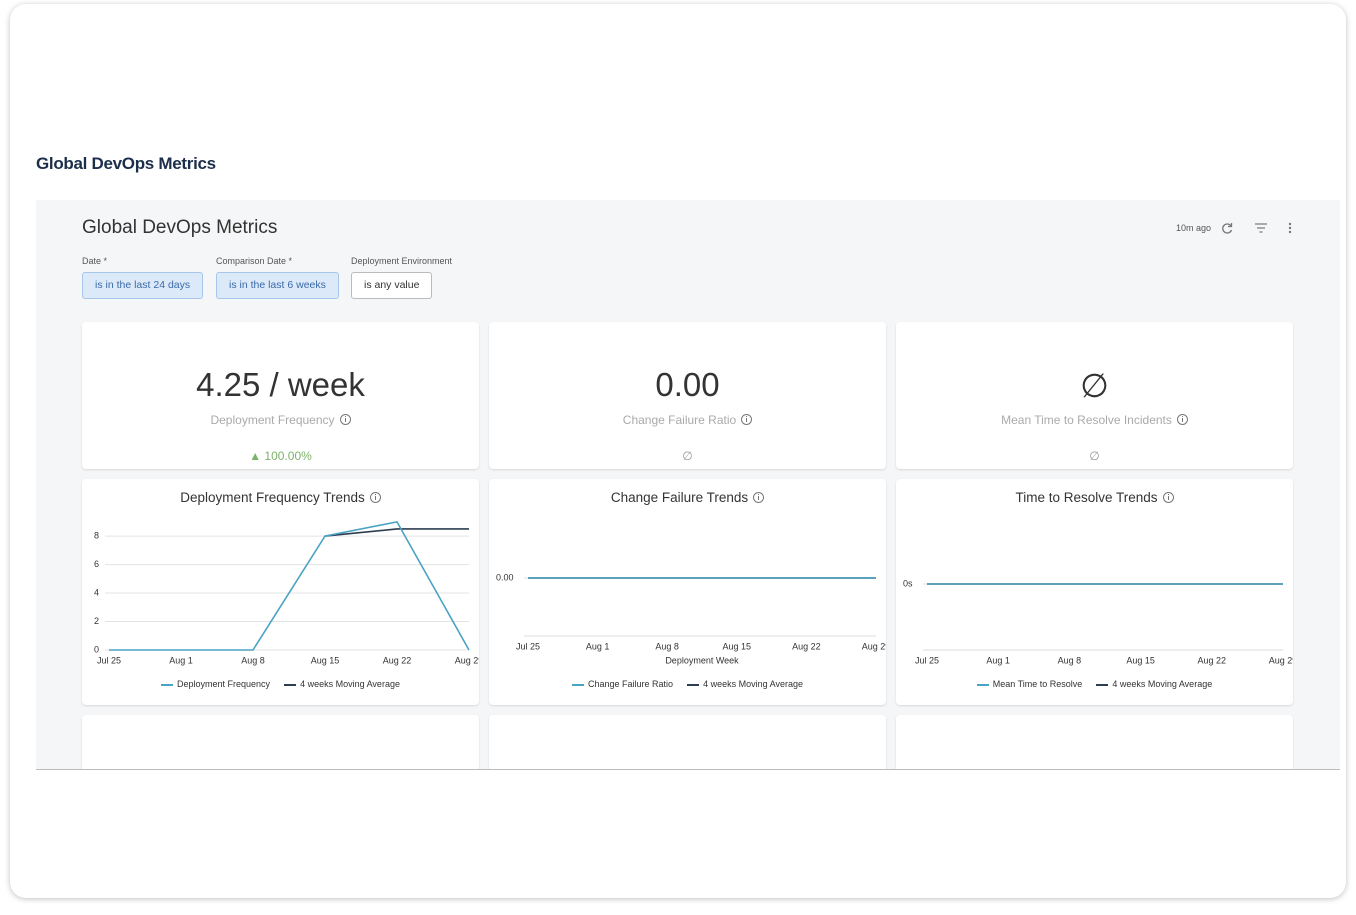 The width and height of the screenshot is (1356, 915). I want to click on chart-title: Time to Resolve Trends, so click(1086, 497).